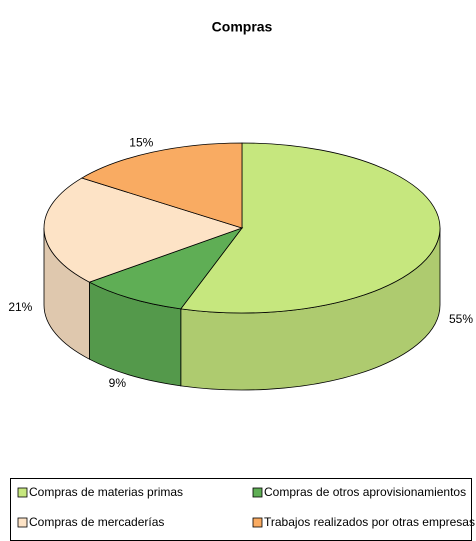  I want to click on data-label: 15%, so click(141, 142).